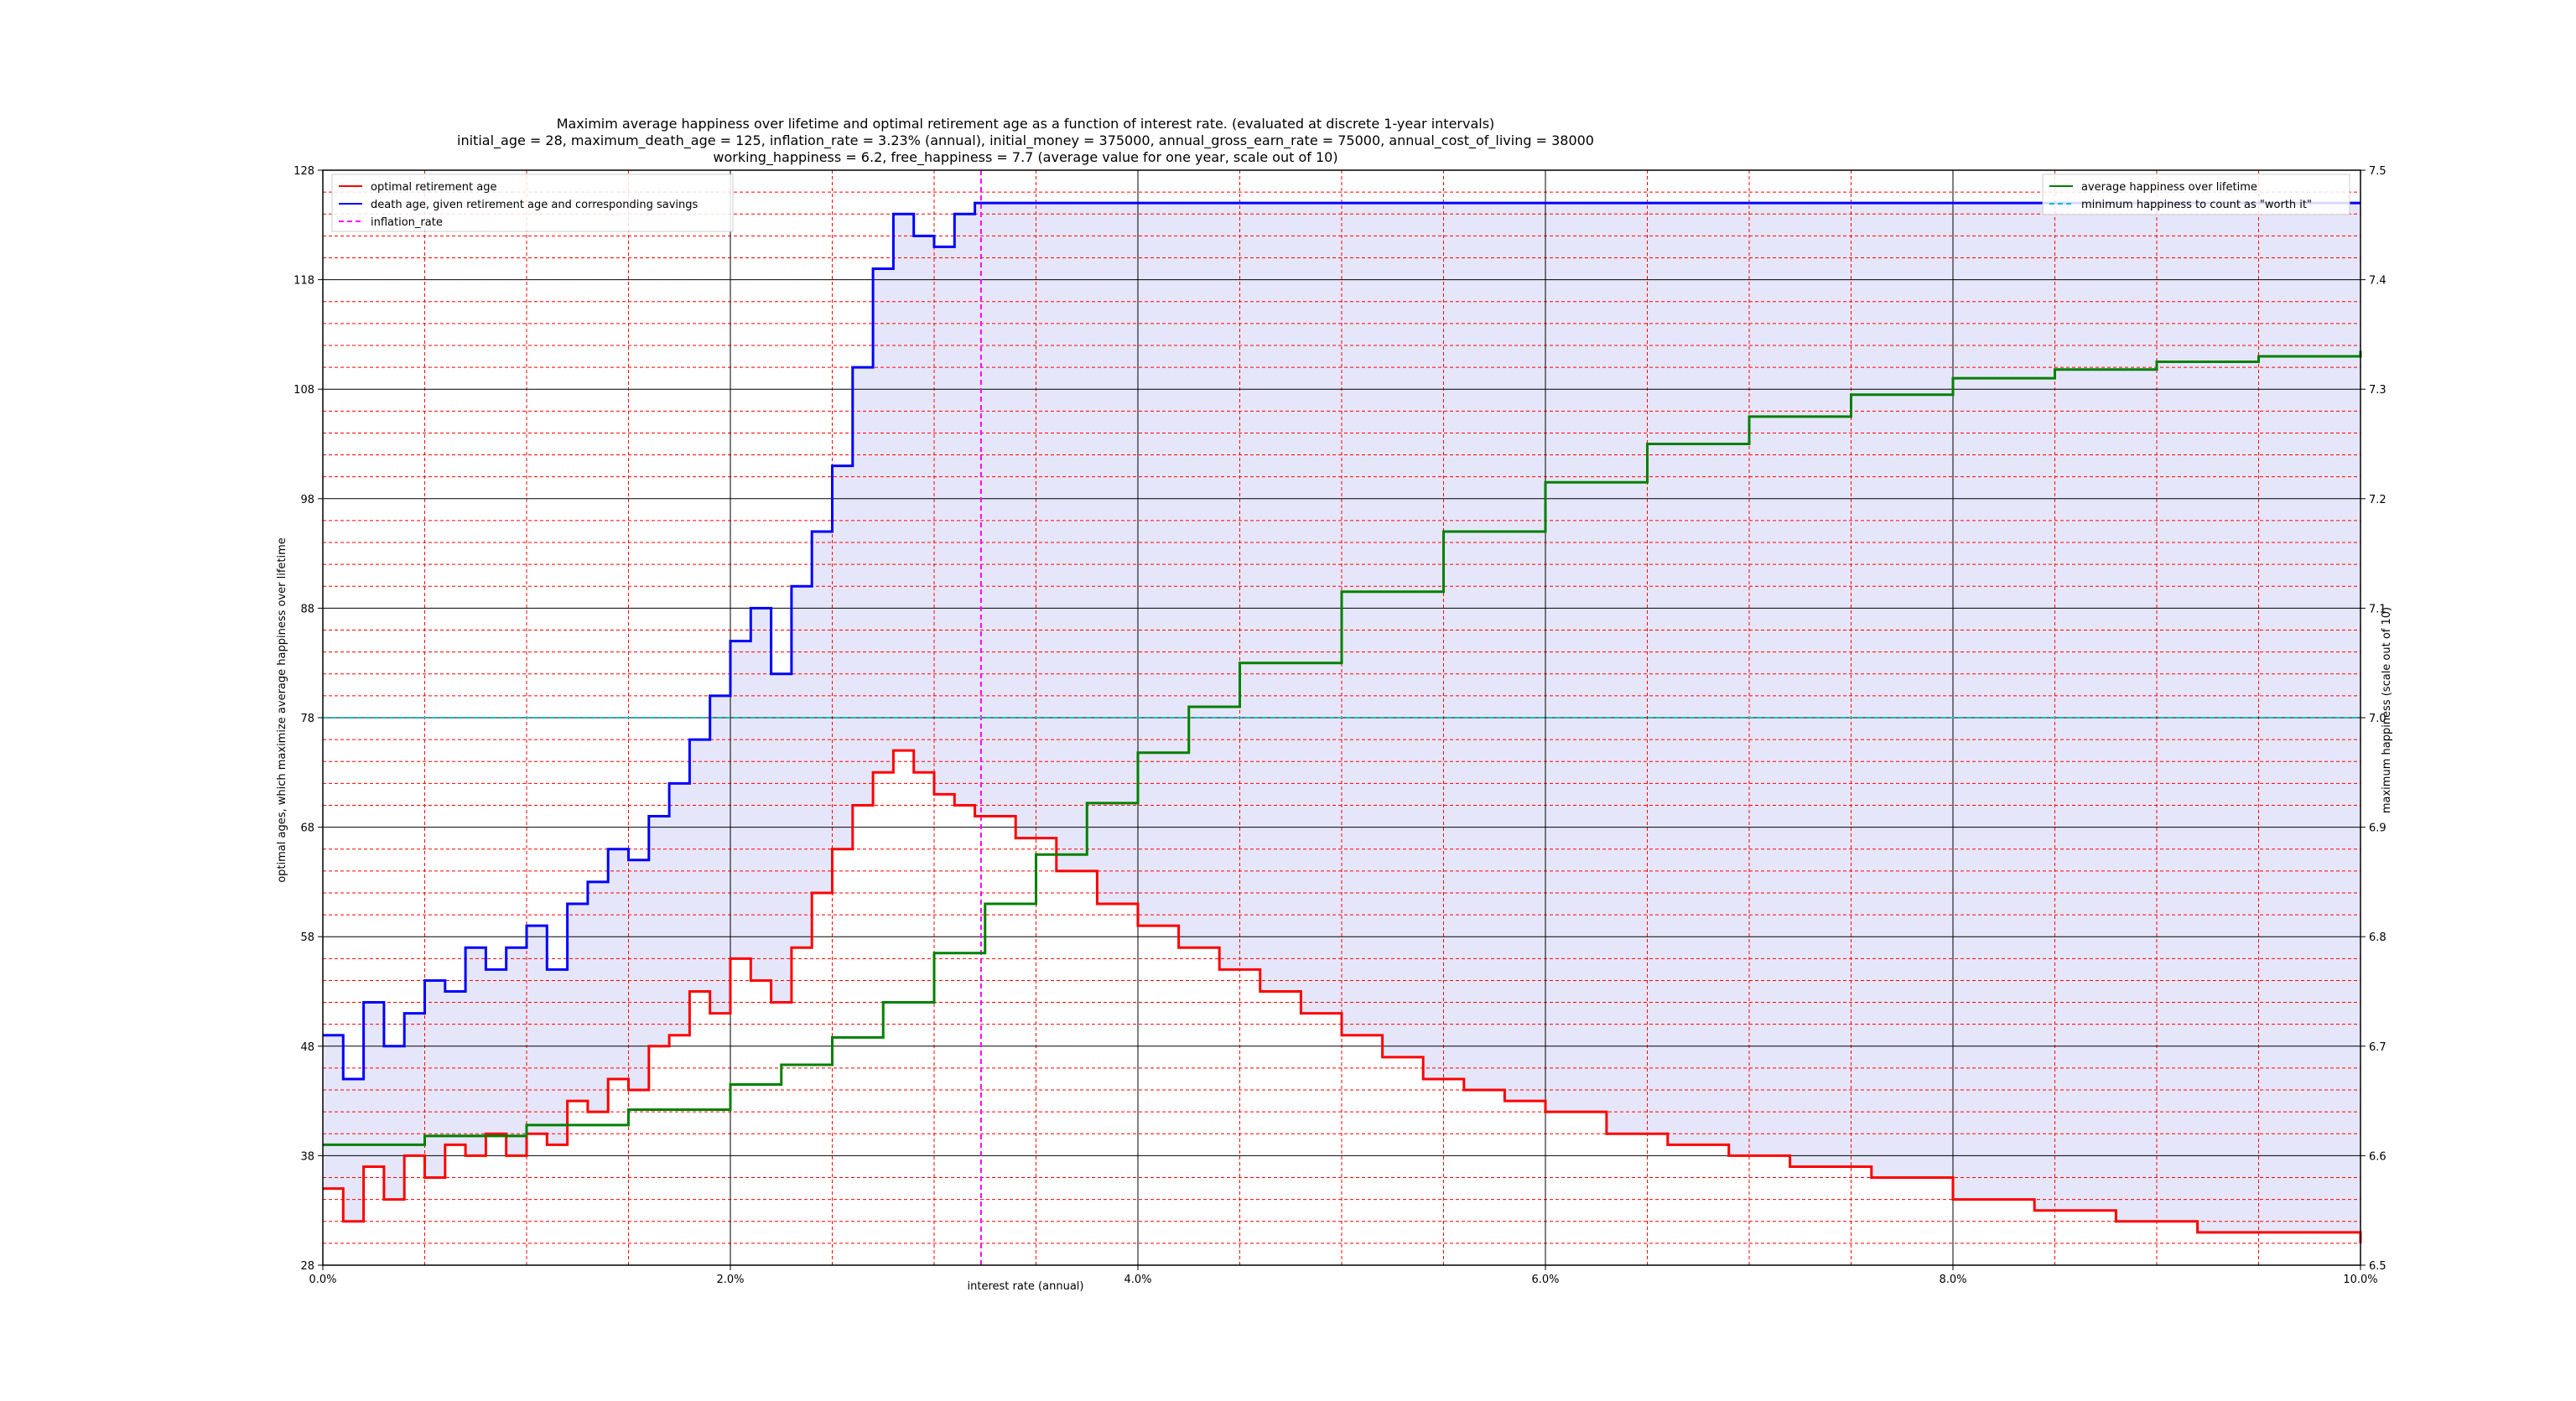 This screenshot has height=1401, width=2576. Describe the element at coordinates (303, 281) in the screenshot. I see `y-left-tick-label: 118` at that location.